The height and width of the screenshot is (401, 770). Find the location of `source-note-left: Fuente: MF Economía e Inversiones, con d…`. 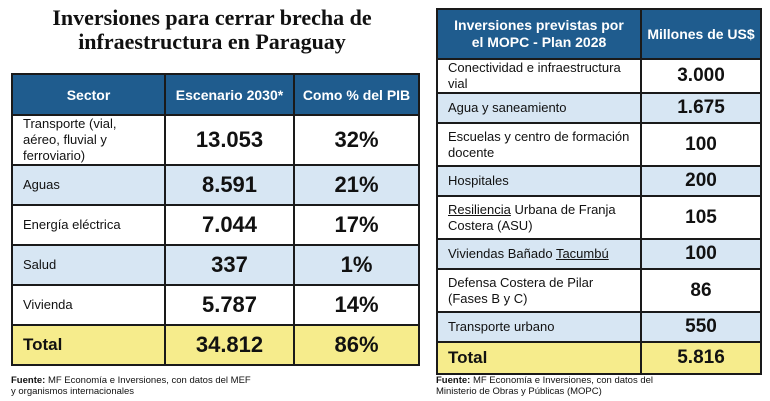

source-note-left: Fuente: MF Economía e Inversiones, con d… is located at coordinates (161, 386).